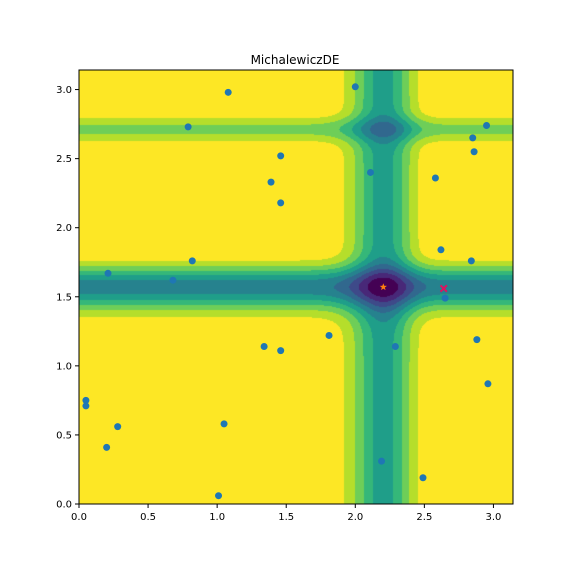  Describe the element at coordinates (355, 517) in the screenshot. I see `x-tick-label: 2.0` at that location.